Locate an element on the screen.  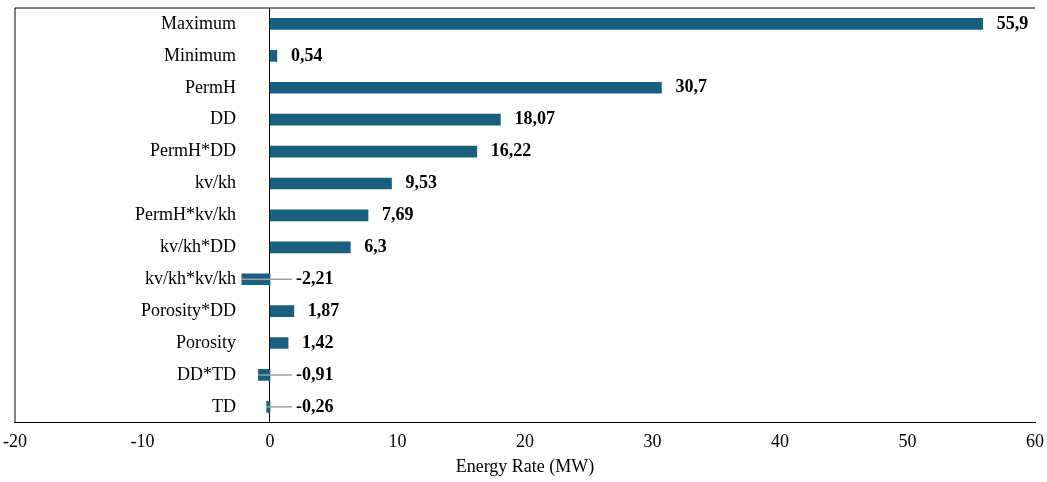
x-tick-label: -20 is located at coordinates (15, 441).